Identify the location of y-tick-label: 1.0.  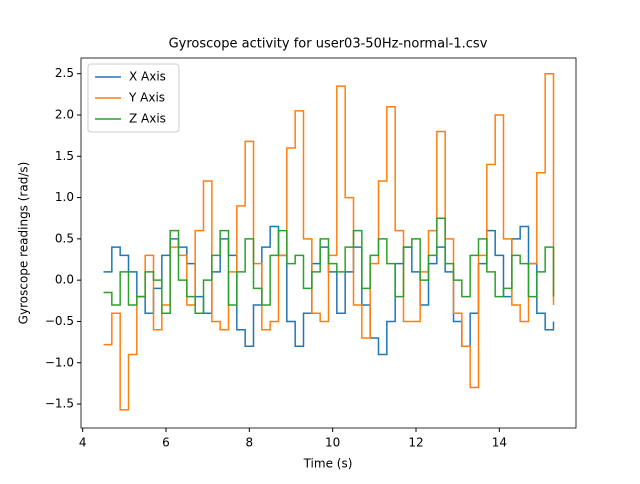
(64, 197).